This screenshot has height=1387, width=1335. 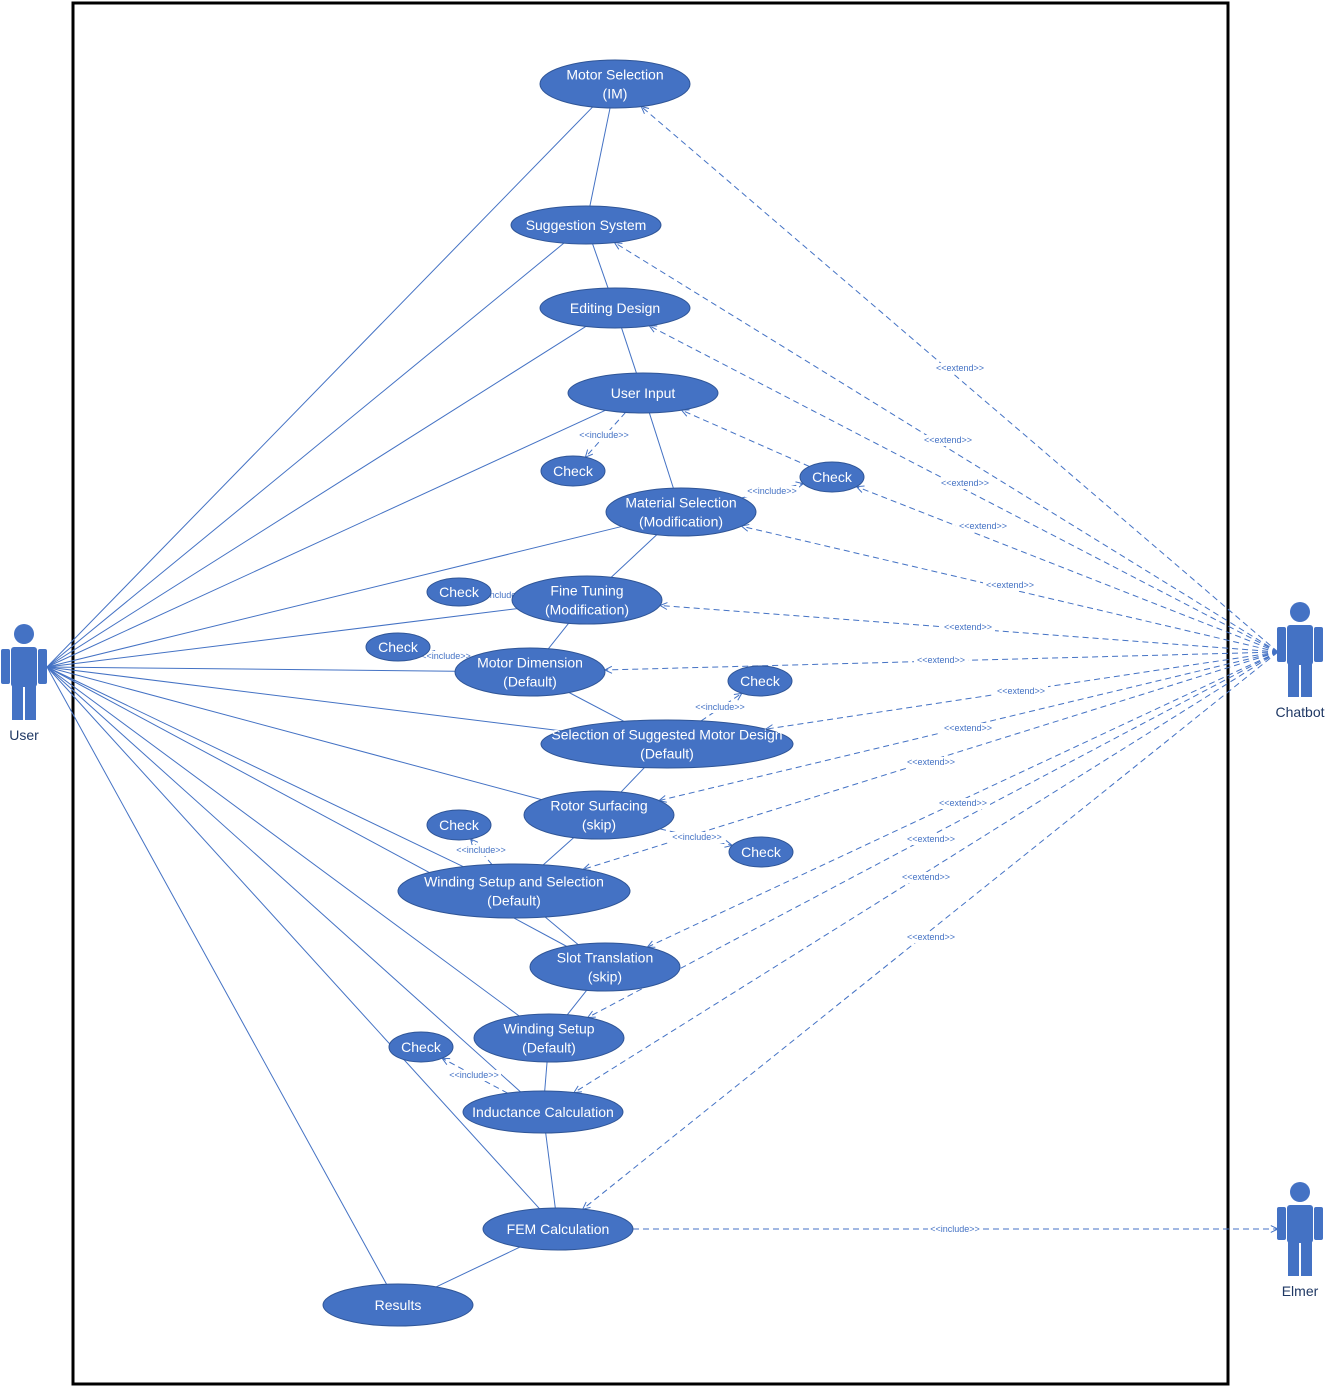 What do you see at coordinates (459, 592) in the screenshot?
I see `use-case-check-3: Check` at bounding box center [459, 592].